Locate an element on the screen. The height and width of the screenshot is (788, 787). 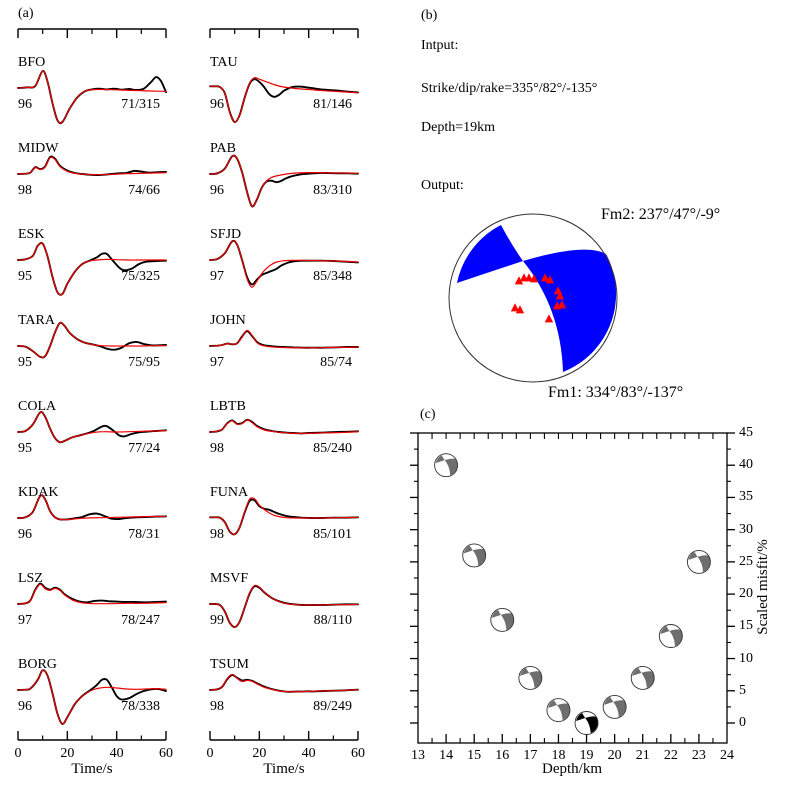
panel-c-label: (c) is located at coordinates (428, 414).